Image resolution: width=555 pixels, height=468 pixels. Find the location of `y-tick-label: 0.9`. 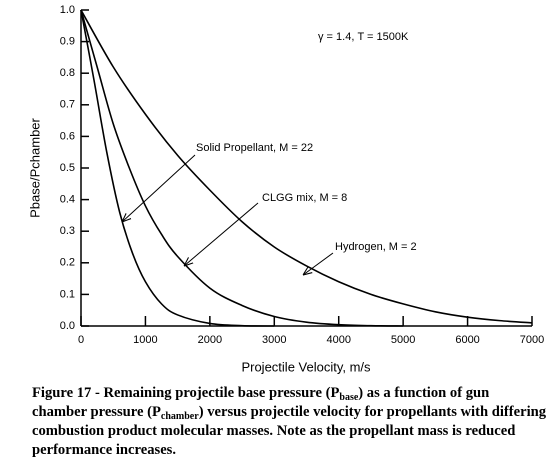

y-tick-label: 0.9 is located at coordinates (67, 42).